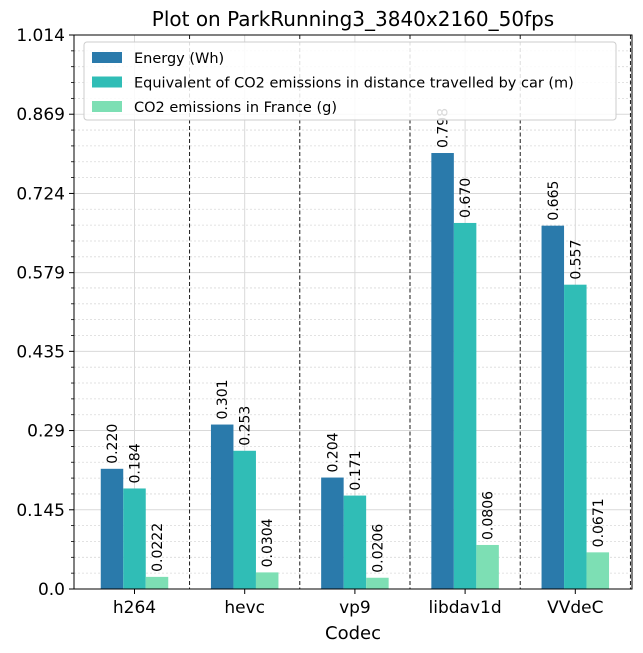 This screenshot has height=653, width=643. What do you see at coordinates (576, 260) in the screenshot?
I see `data-label: 0.557` at bounding box center [576, 260].